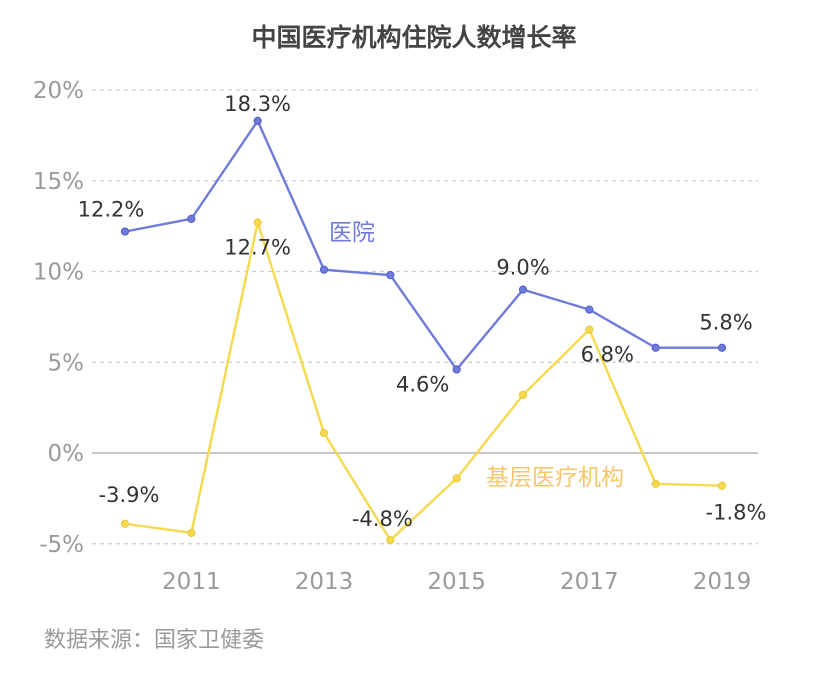  What do you see at coordinates (422, 385) in the screenshot?
I see `data-label: 4.6%` at bounding box center [422, 385].